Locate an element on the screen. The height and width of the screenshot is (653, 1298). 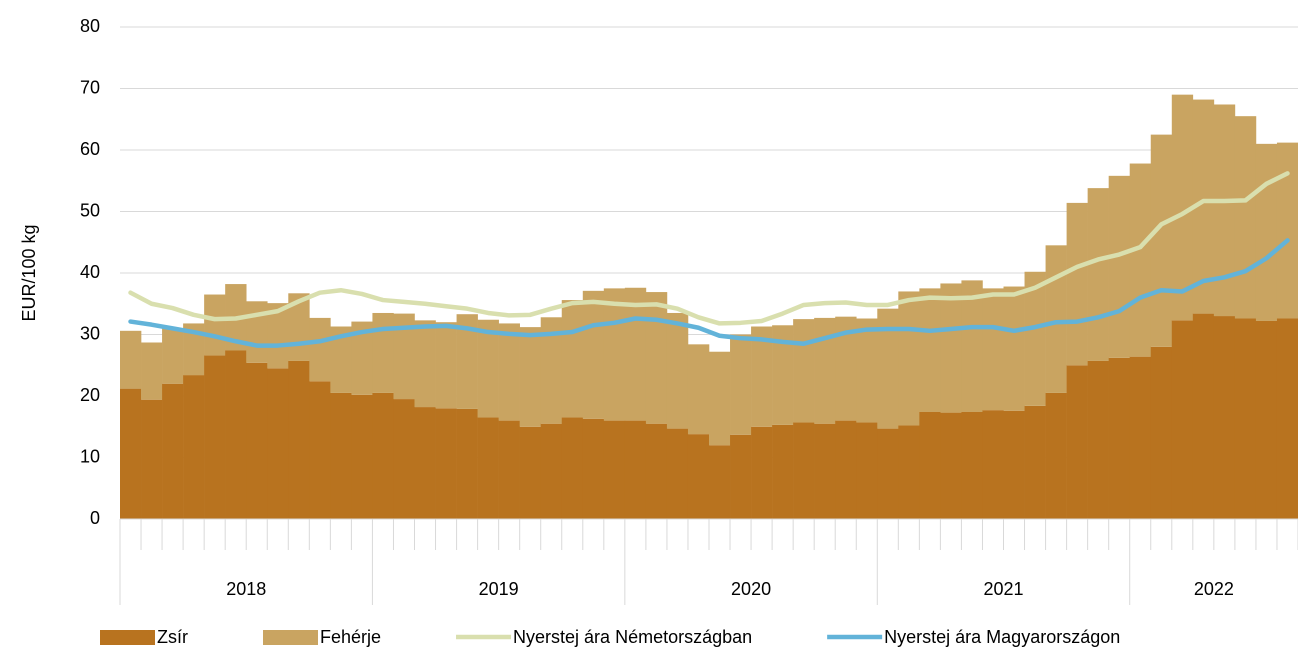
legend-swatch is located at coordinates (290, 637).